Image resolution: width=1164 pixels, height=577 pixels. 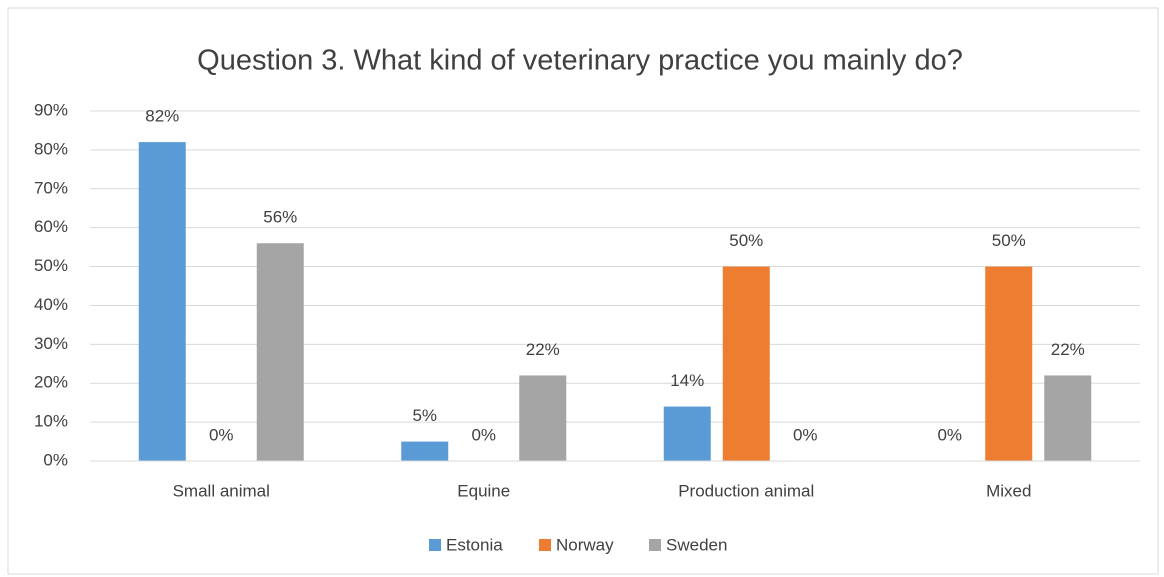 I want to click on y-tick-label: 20%, so click(x=51, y=382).